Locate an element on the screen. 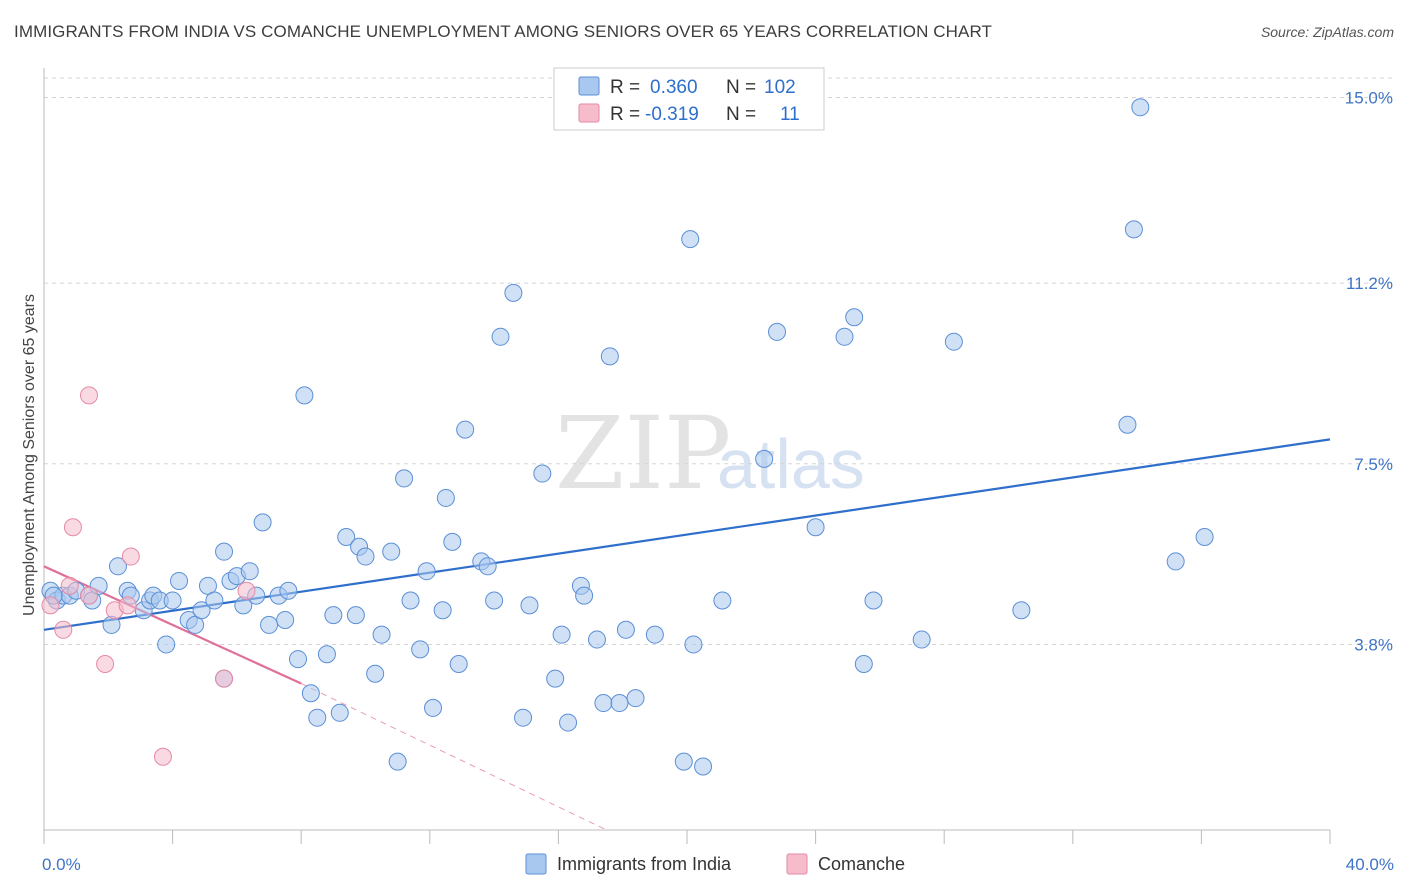 The width and height of the screenshot is (1406, 892). watermark: ZIP atlas is located at coordinates (710, 453).